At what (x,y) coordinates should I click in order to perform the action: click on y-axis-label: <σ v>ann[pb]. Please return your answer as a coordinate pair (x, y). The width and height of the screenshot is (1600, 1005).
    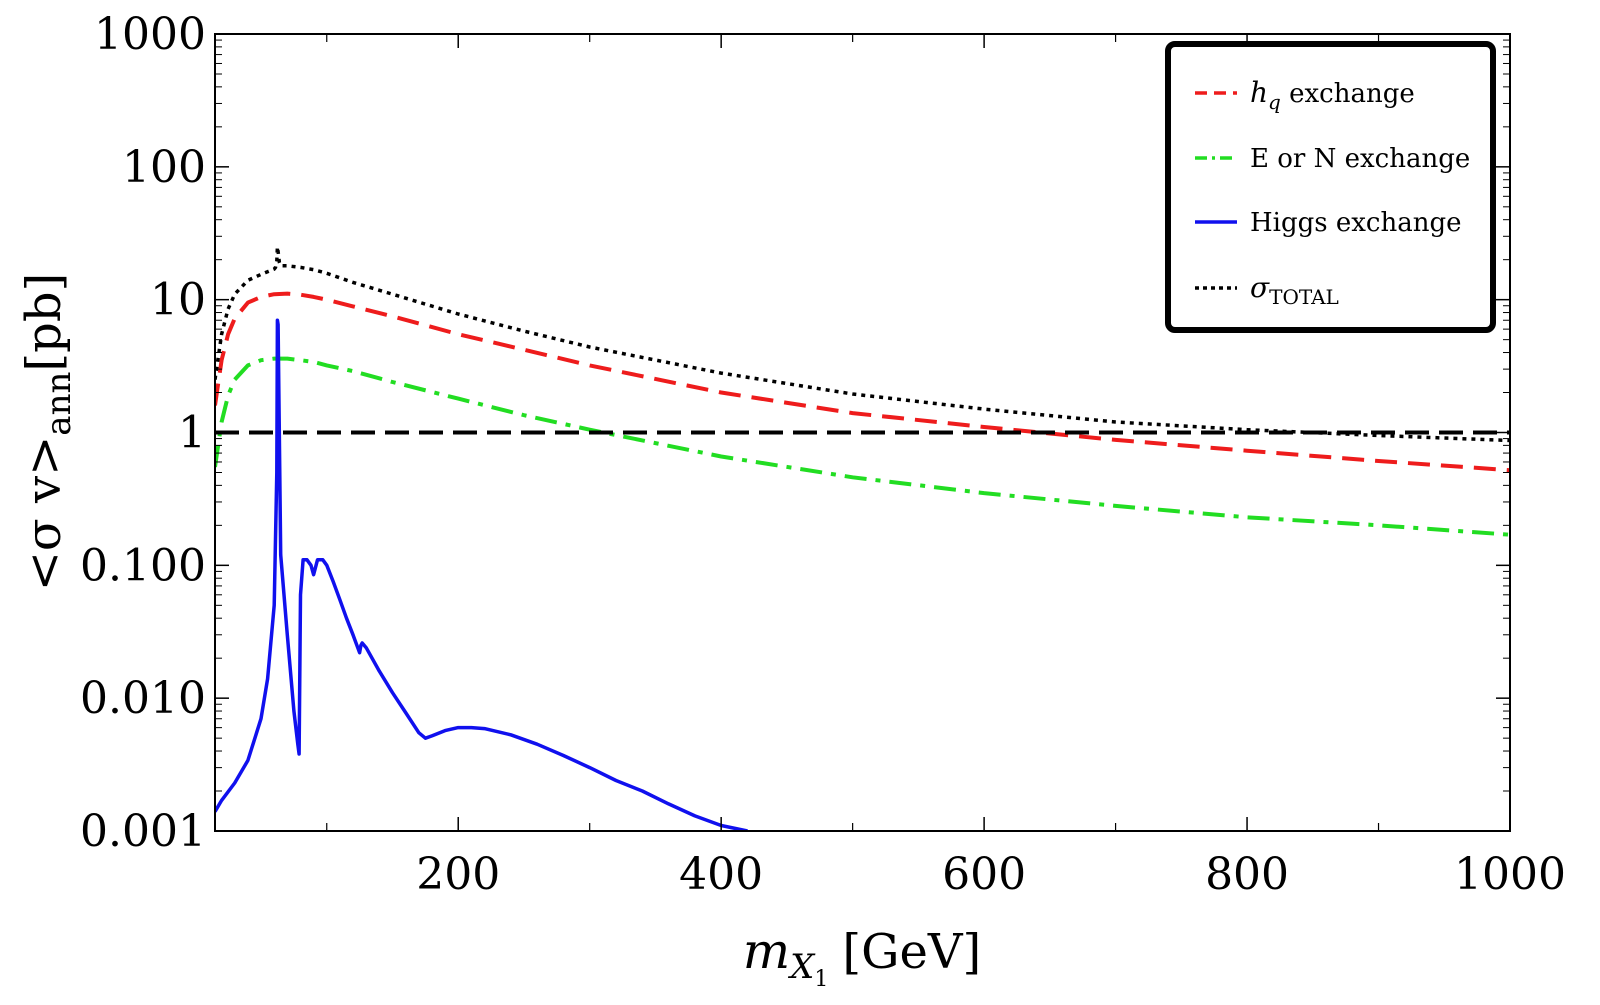
    Looking at the image, I should click on (47, 432).